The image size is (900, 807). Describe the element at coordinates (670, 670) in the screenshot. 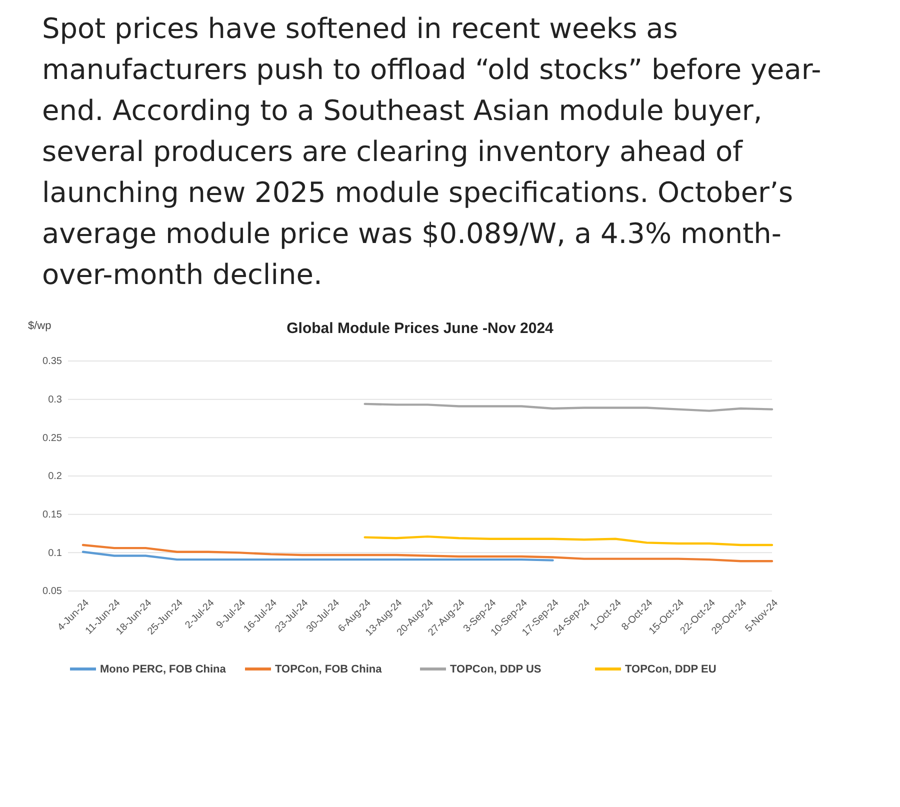

I see `legend-label: TOPCon, DDP EU` at that location.